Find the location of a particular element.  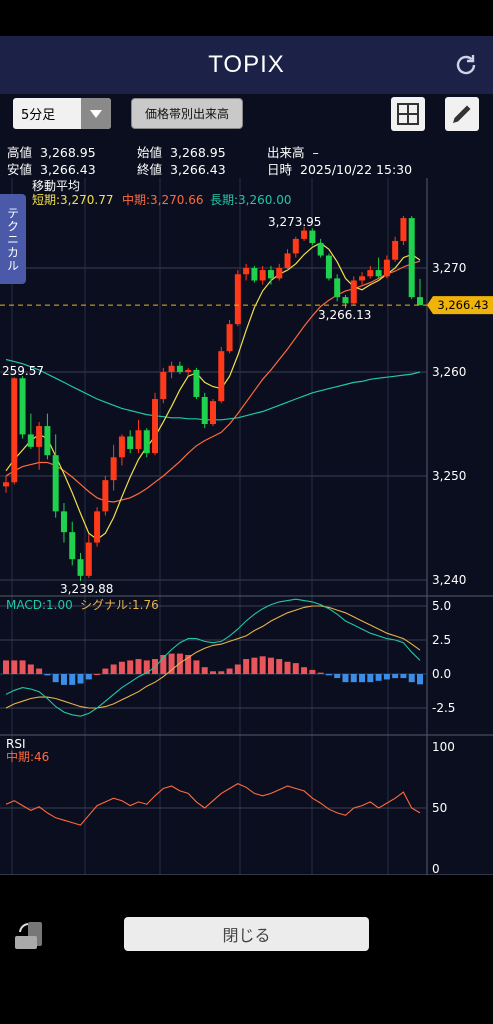

high-label: 高値 is located at coordinates (20, 152).